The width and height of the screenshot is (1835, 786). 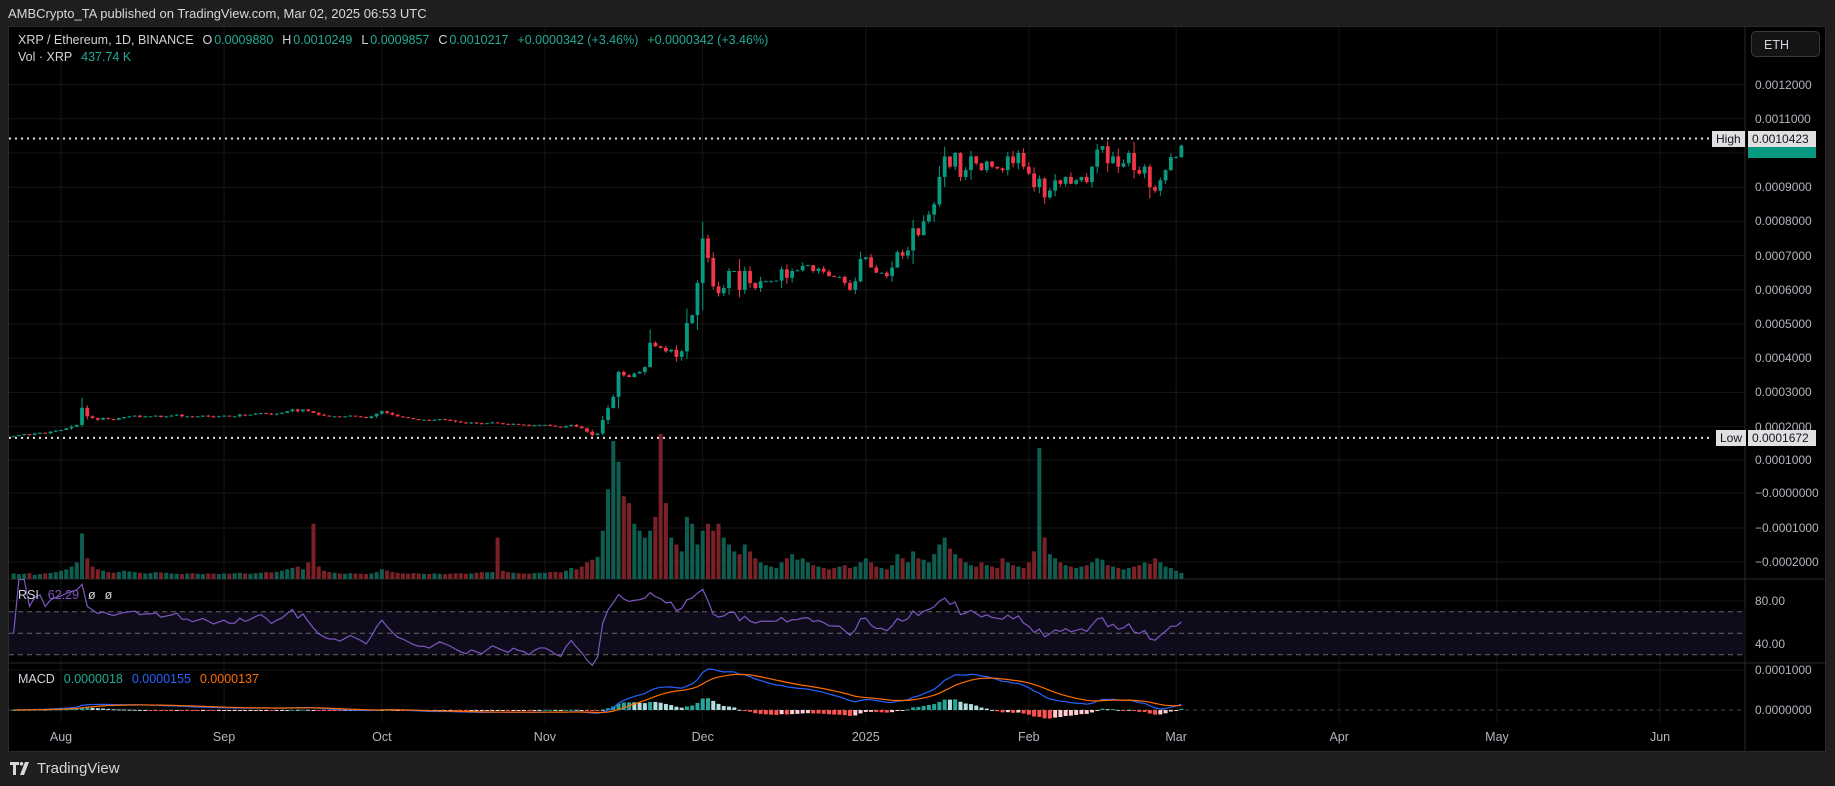 I want to click on price-axis-label: 0.0005000, so click(x=1783, y=324).